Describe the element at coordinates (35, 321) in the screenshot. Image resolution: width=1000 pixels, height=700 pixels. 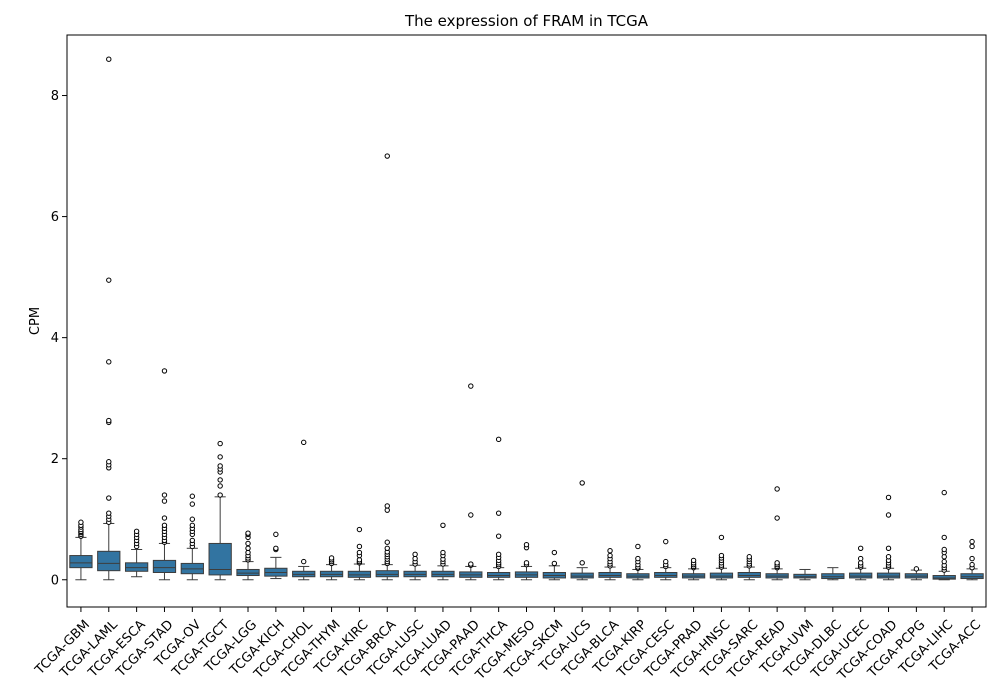
I see `y-axis-label: CPM` at that location.